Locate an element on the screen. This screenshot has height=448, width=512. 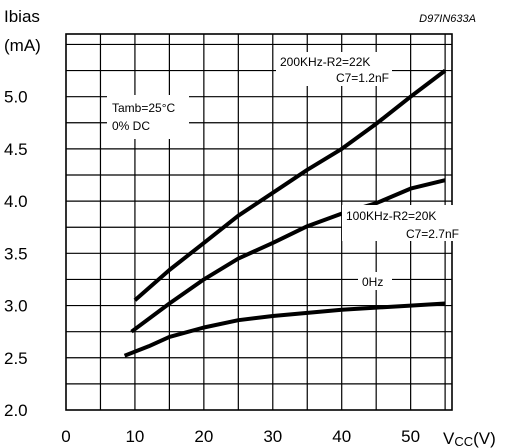
series-label-0hz: 0Hz is located at coordinates (375, 281).